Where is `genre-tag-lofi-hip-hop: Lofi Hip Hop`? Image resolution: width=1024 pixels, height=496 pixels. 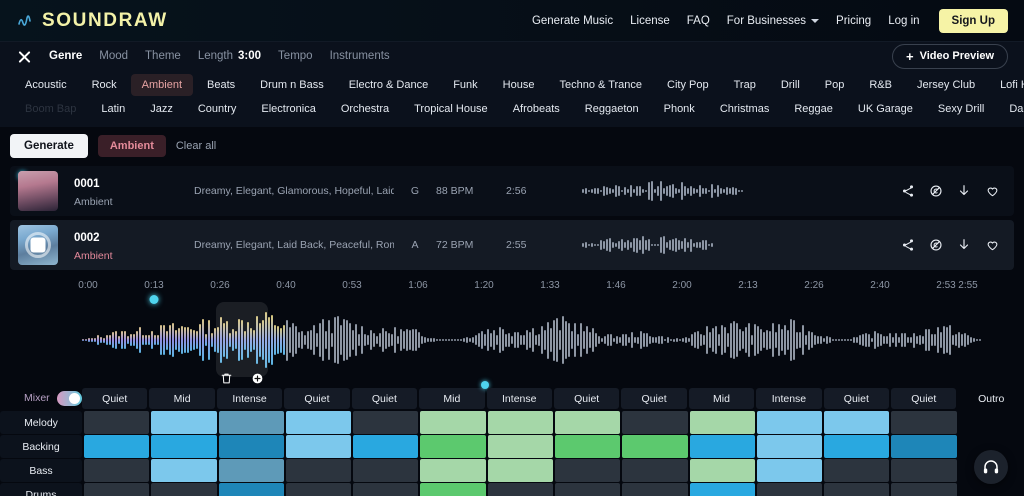 genre-tag-lofi-hip-hop: Lofi Hip Hop is located at coordinates (1012, 85).